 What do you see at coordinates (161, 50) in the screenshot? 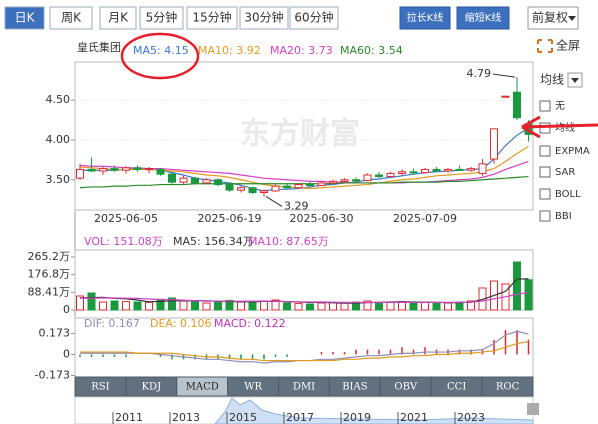
I see `ma-legend: MA5: 4.15` at bounding box center [161, 50].